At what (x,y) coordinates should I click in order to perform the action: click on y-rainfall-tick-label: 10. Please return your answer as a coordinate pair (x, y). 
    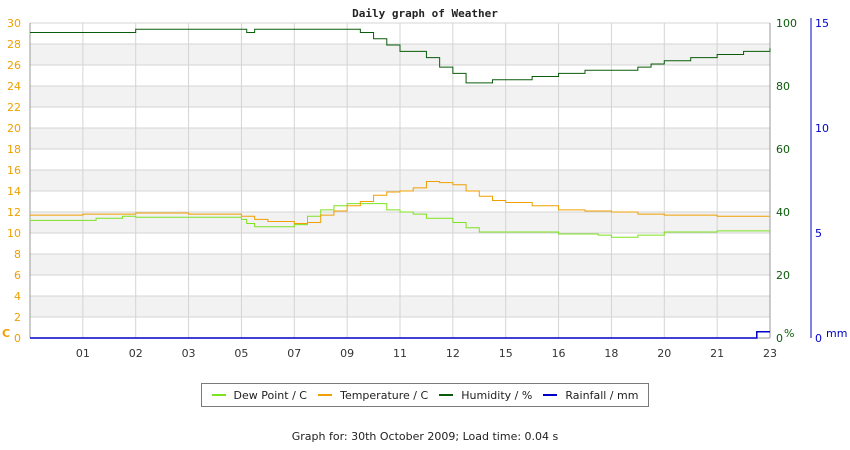
    Looking at the image, I should click on (822, 128).